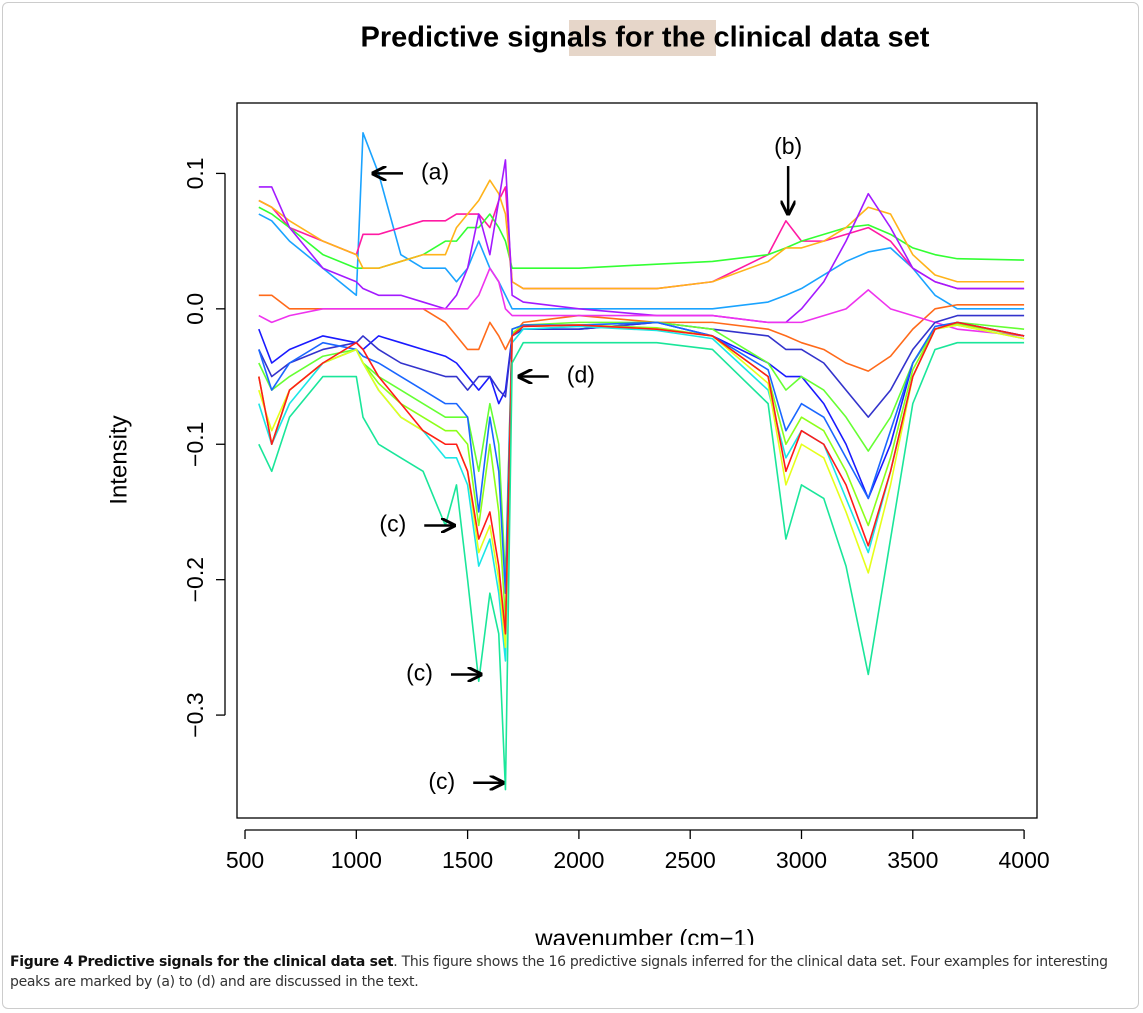  What do you see at coordinates (356, 860) in the screenshot?
I see `x-tick-label: 1000` at bounding box center [356, 860].